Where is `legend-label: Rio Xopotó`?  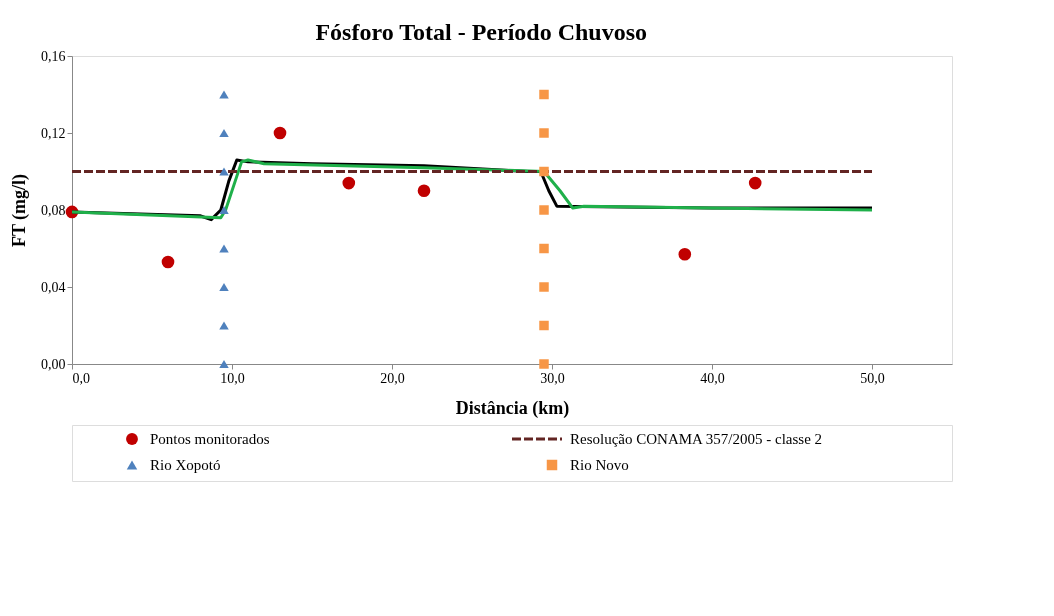 legend-label: Rio Xopotó is located at coordinates (185, 465).